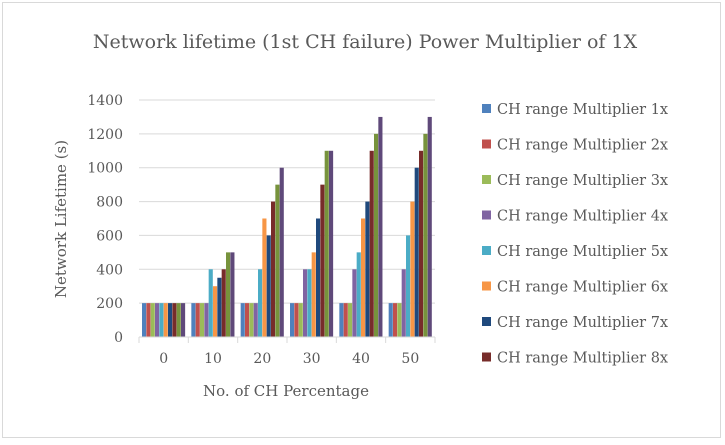 The image size is (725, 445). What do you see at coordinates (61, 219) in the screenshot?
I see `y-axis-label: Network Lifetime (s)` at bounding box center [61, 219].